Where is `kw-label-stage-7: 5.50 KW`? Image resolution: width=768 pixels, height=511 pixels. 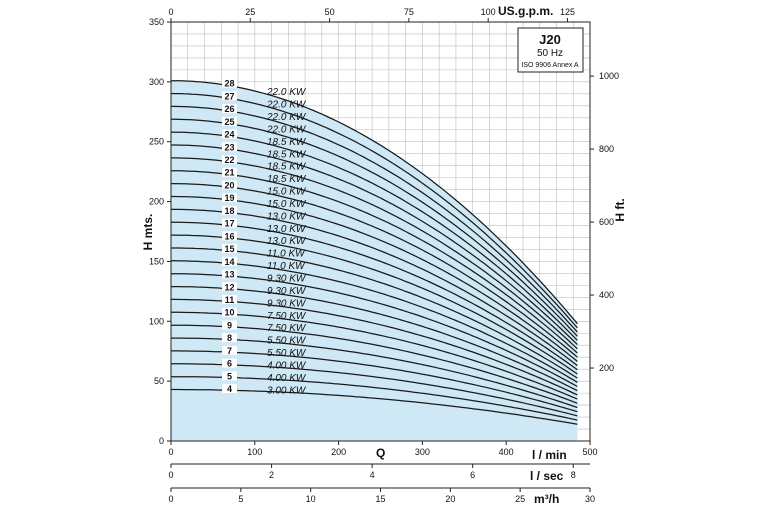
kw-label-stage-7: 5.50 KW is located at coordinates (287, 353).